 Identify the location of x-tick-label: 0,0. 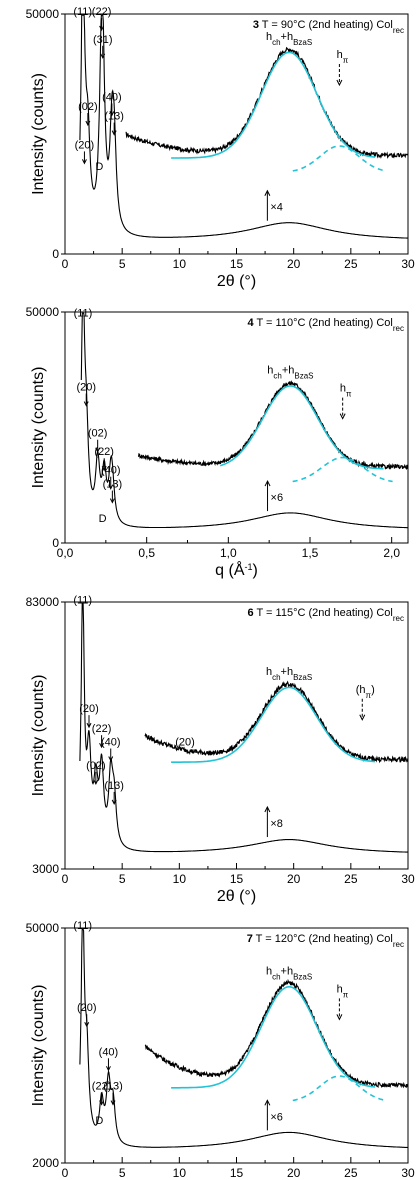
(65, 553).